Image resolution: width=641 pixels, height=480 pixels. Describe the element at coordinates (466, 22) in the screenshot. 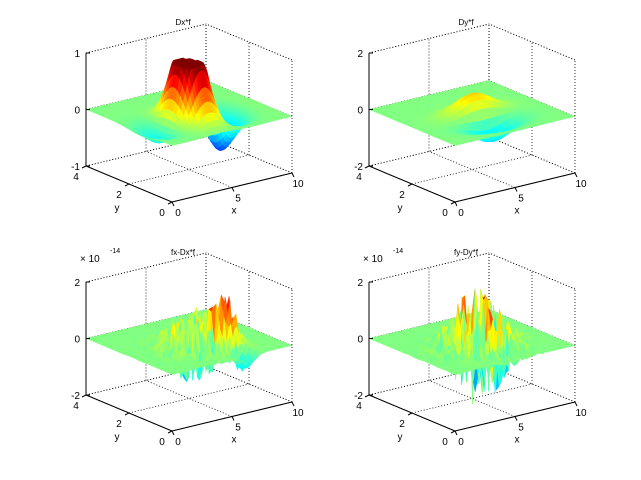

I see `subplot-title: Dy*f` at that location.